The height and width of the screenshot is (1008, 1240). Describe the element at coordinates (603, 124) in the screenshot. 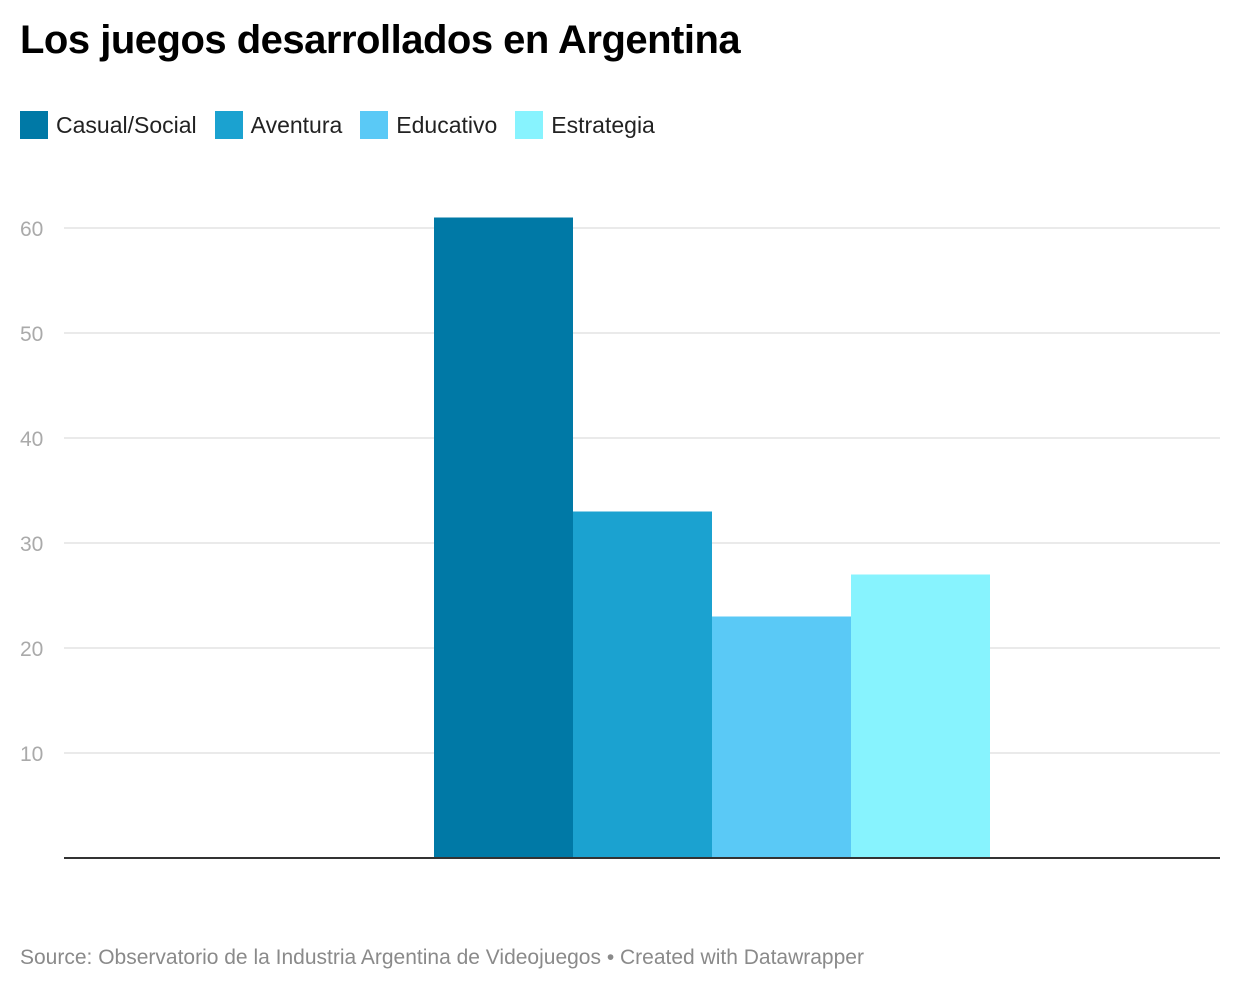

I see `legend-label: Estrategia` at that location.